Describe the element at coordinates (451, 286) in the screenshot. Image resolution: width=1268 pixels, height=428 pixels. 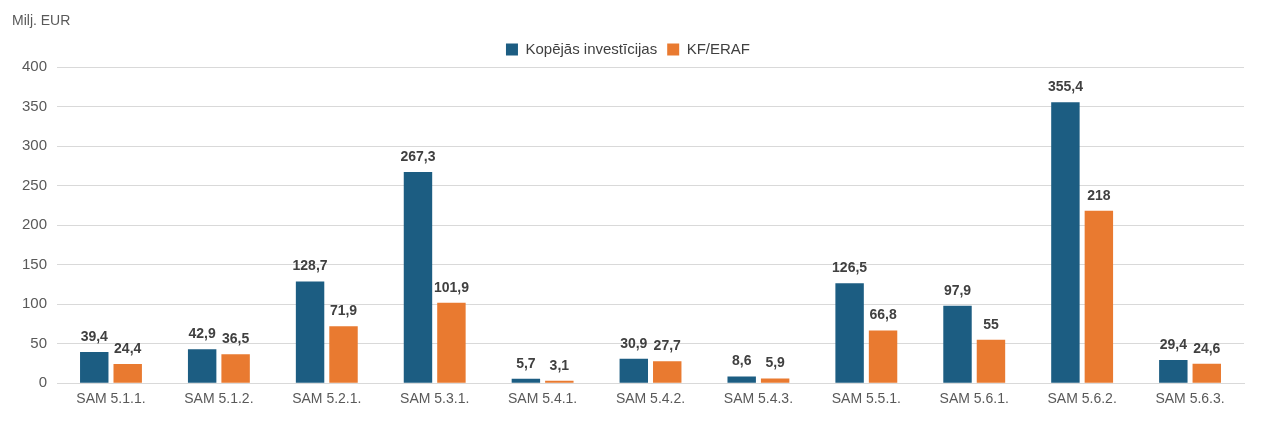
I see `data-label: 101,9` at that location.